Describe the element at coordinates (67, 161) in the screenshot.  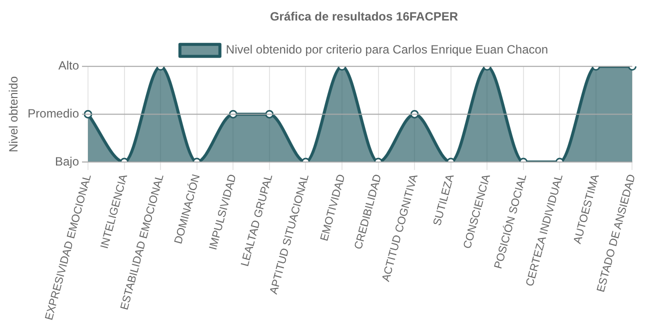
I see `ref-line-label: Bajo` at that location.